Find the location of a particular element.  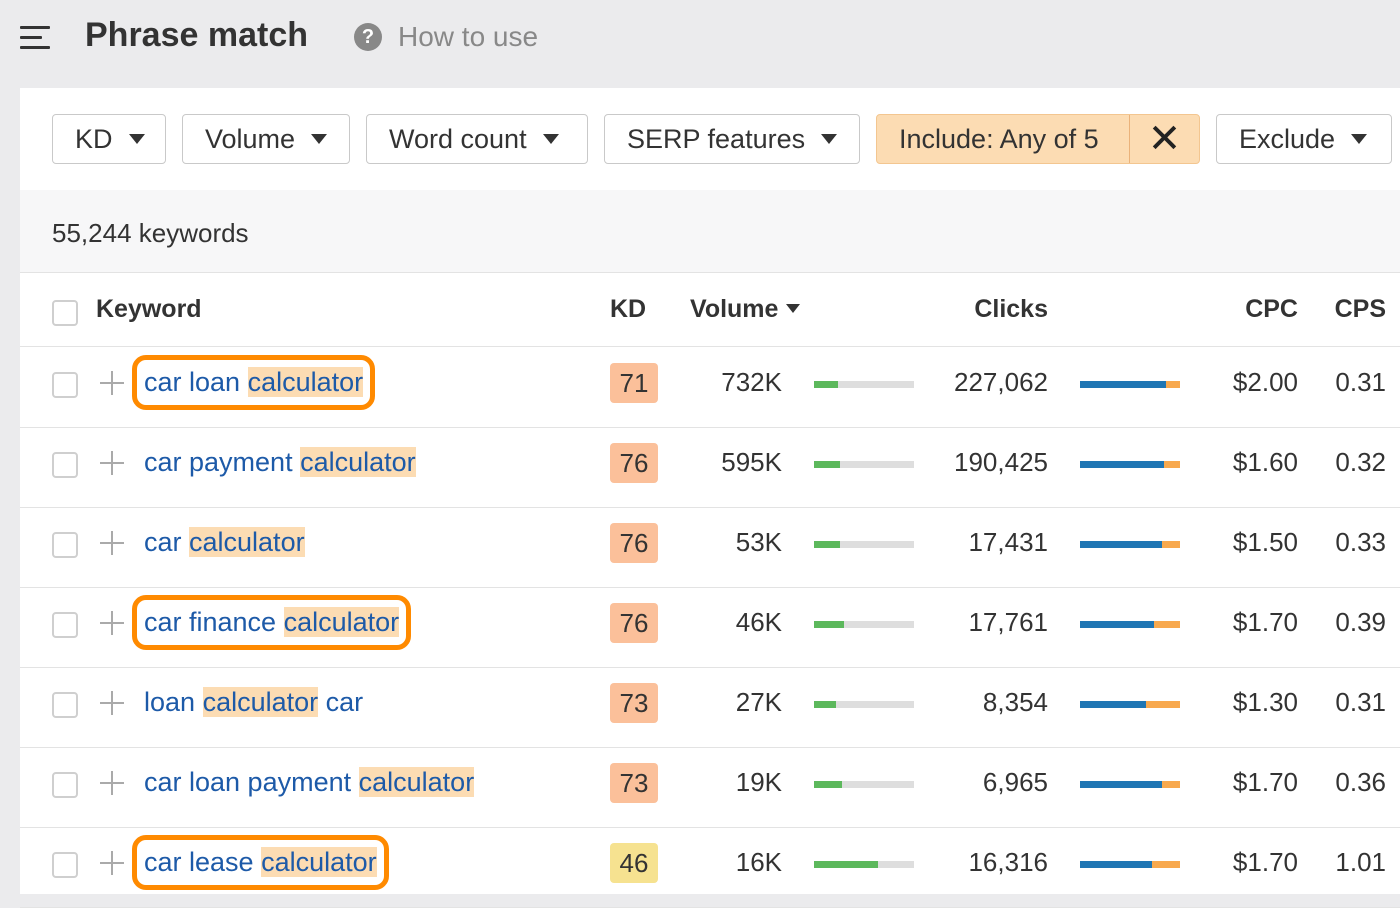

kd-badge: 46 is located at coordinates (634, 863).